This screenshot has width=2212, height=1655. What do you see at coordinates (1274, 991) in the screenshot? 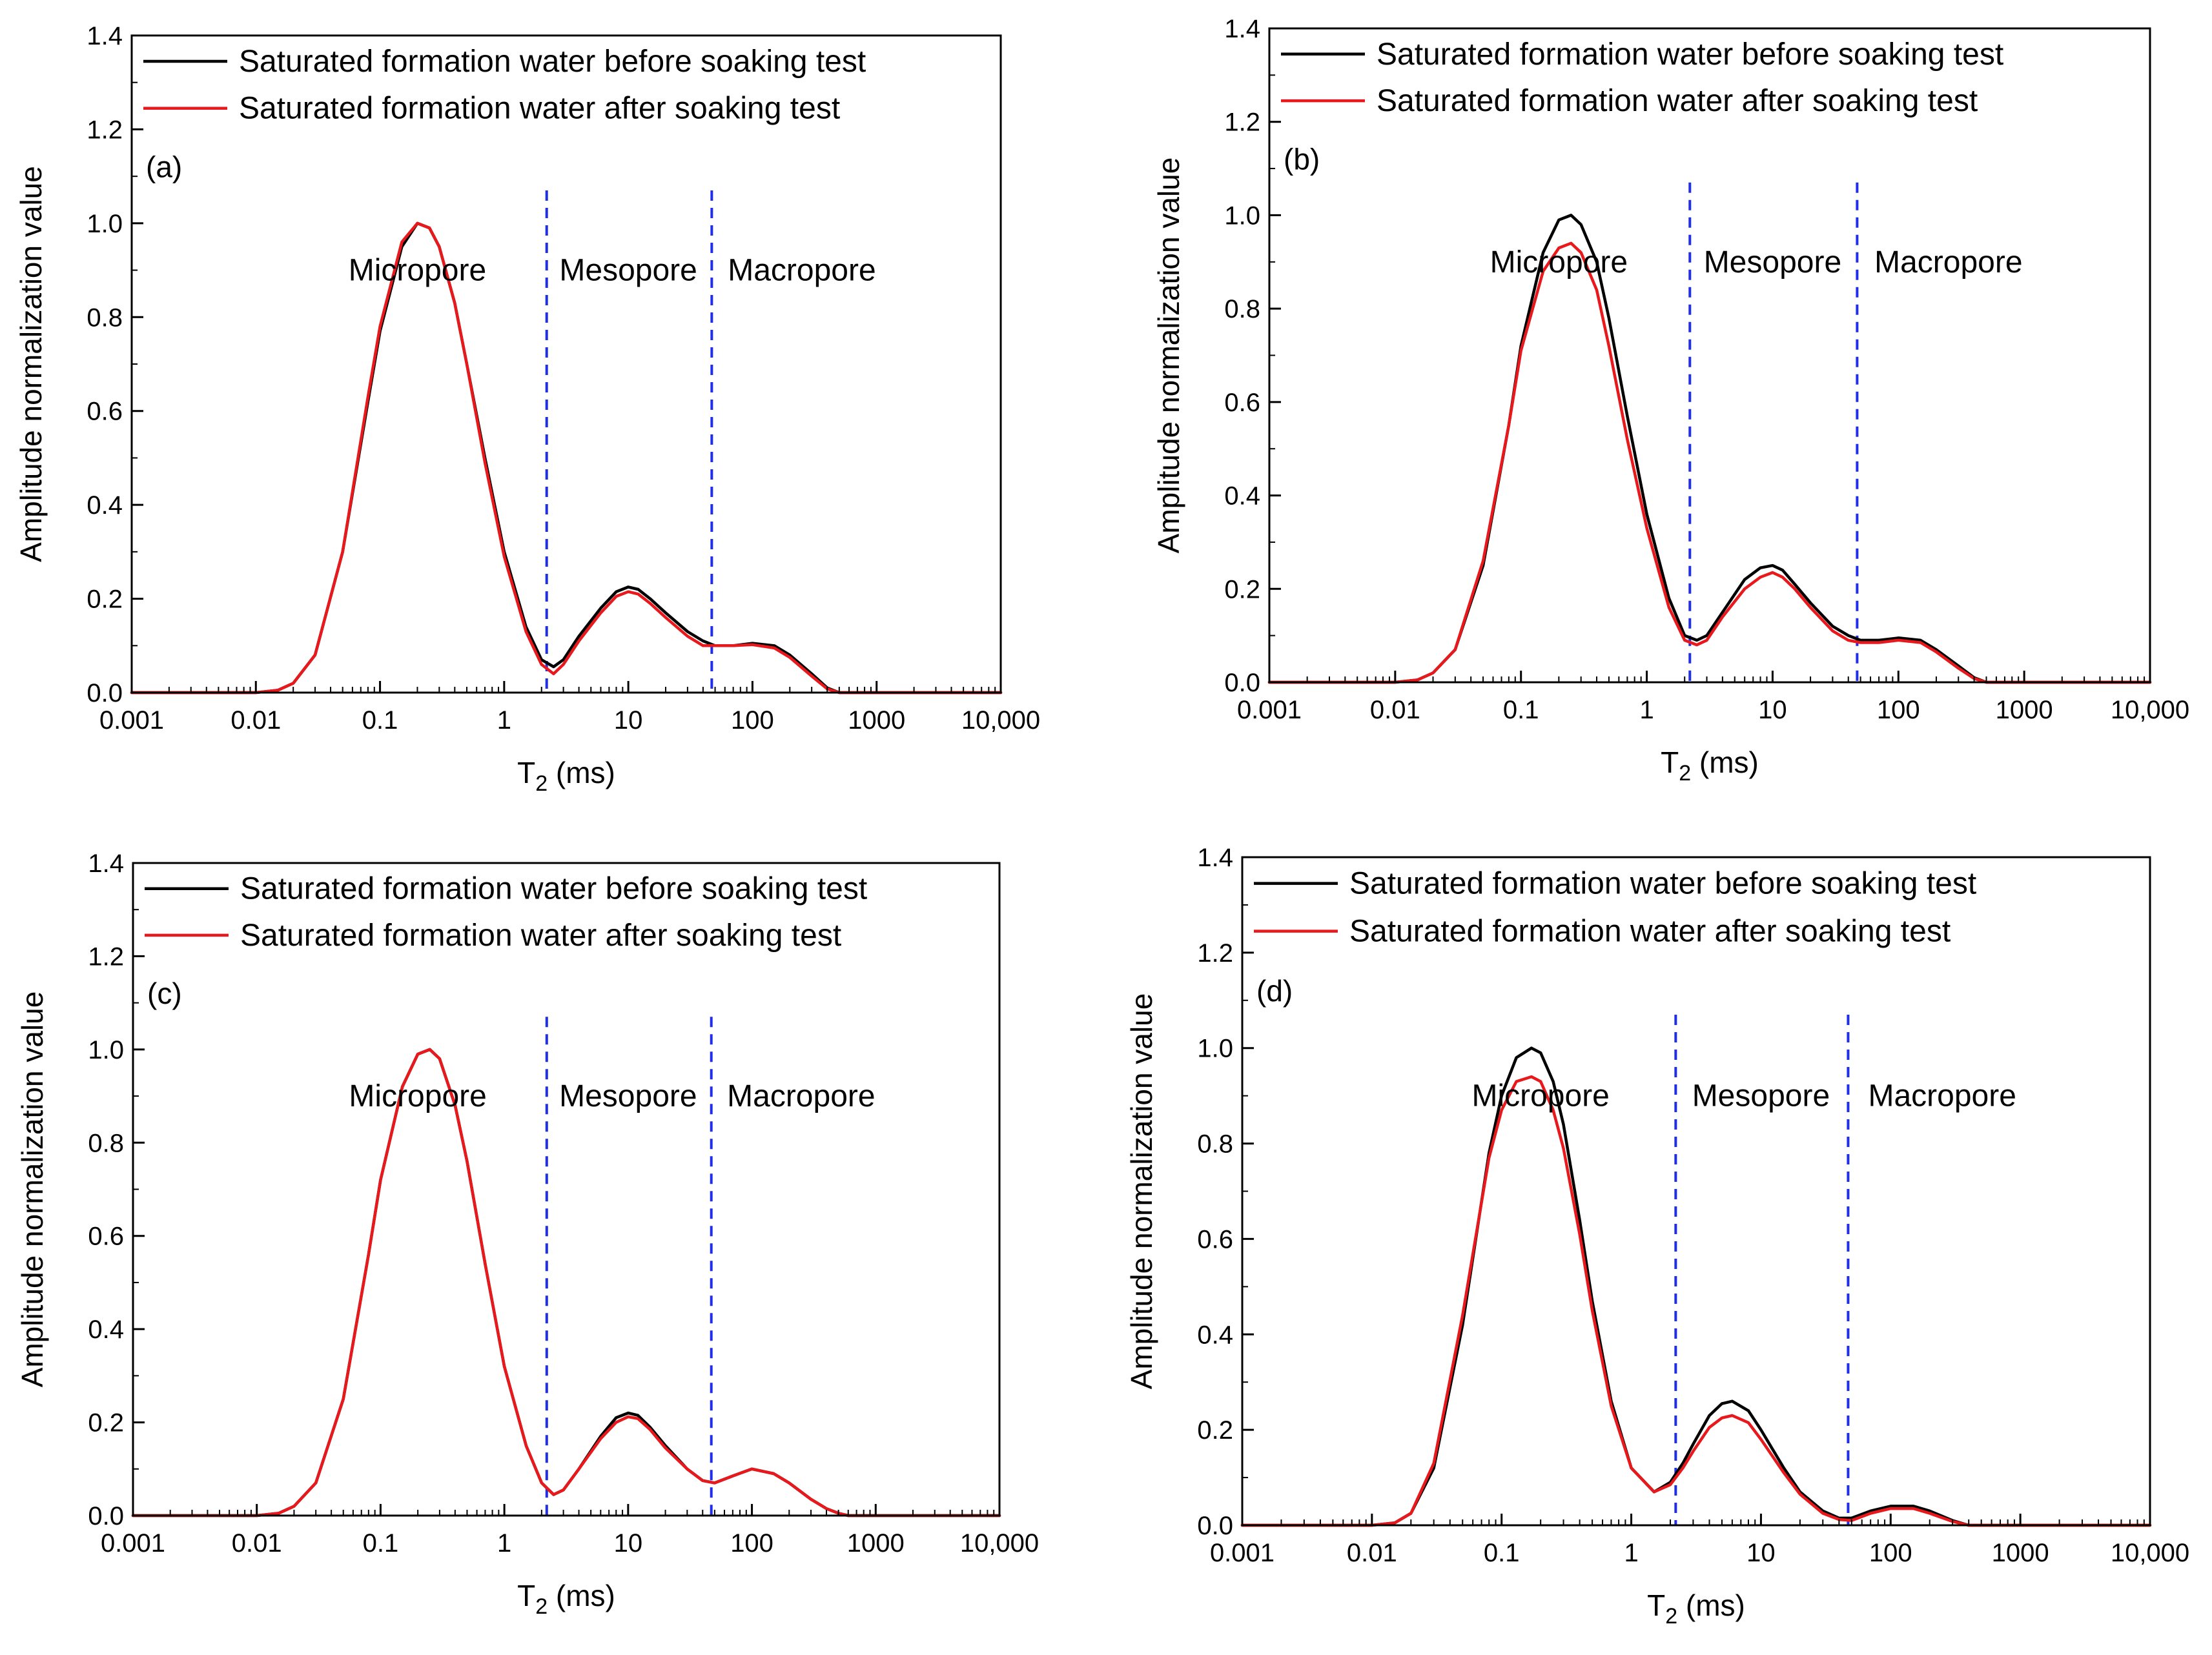
I see `panel-label: (d)` at bounding box center [1274, 991].